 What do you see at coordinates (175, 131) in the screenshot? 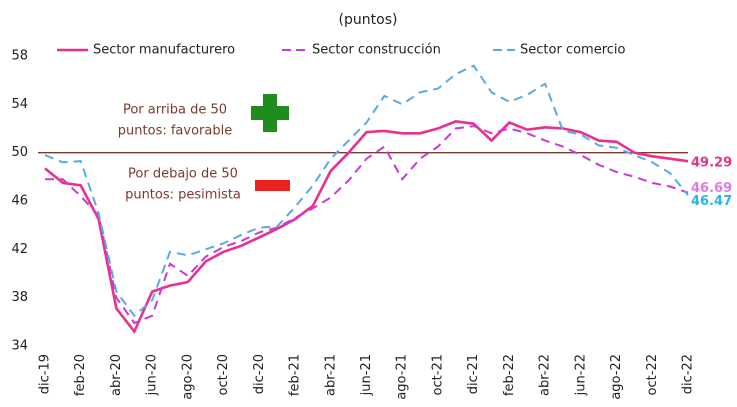
I see `annotation: puntos: favorable` at bounding box center [175, 131].